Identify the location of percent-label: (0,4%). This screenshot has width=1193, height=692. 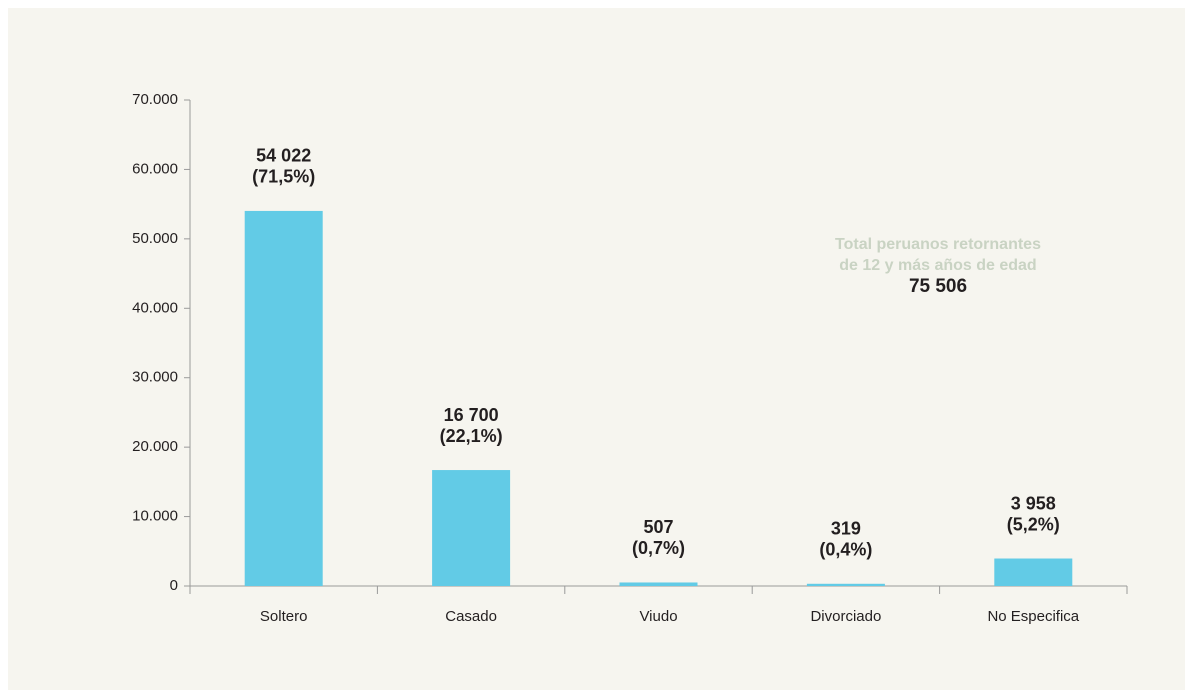
(845, 550).